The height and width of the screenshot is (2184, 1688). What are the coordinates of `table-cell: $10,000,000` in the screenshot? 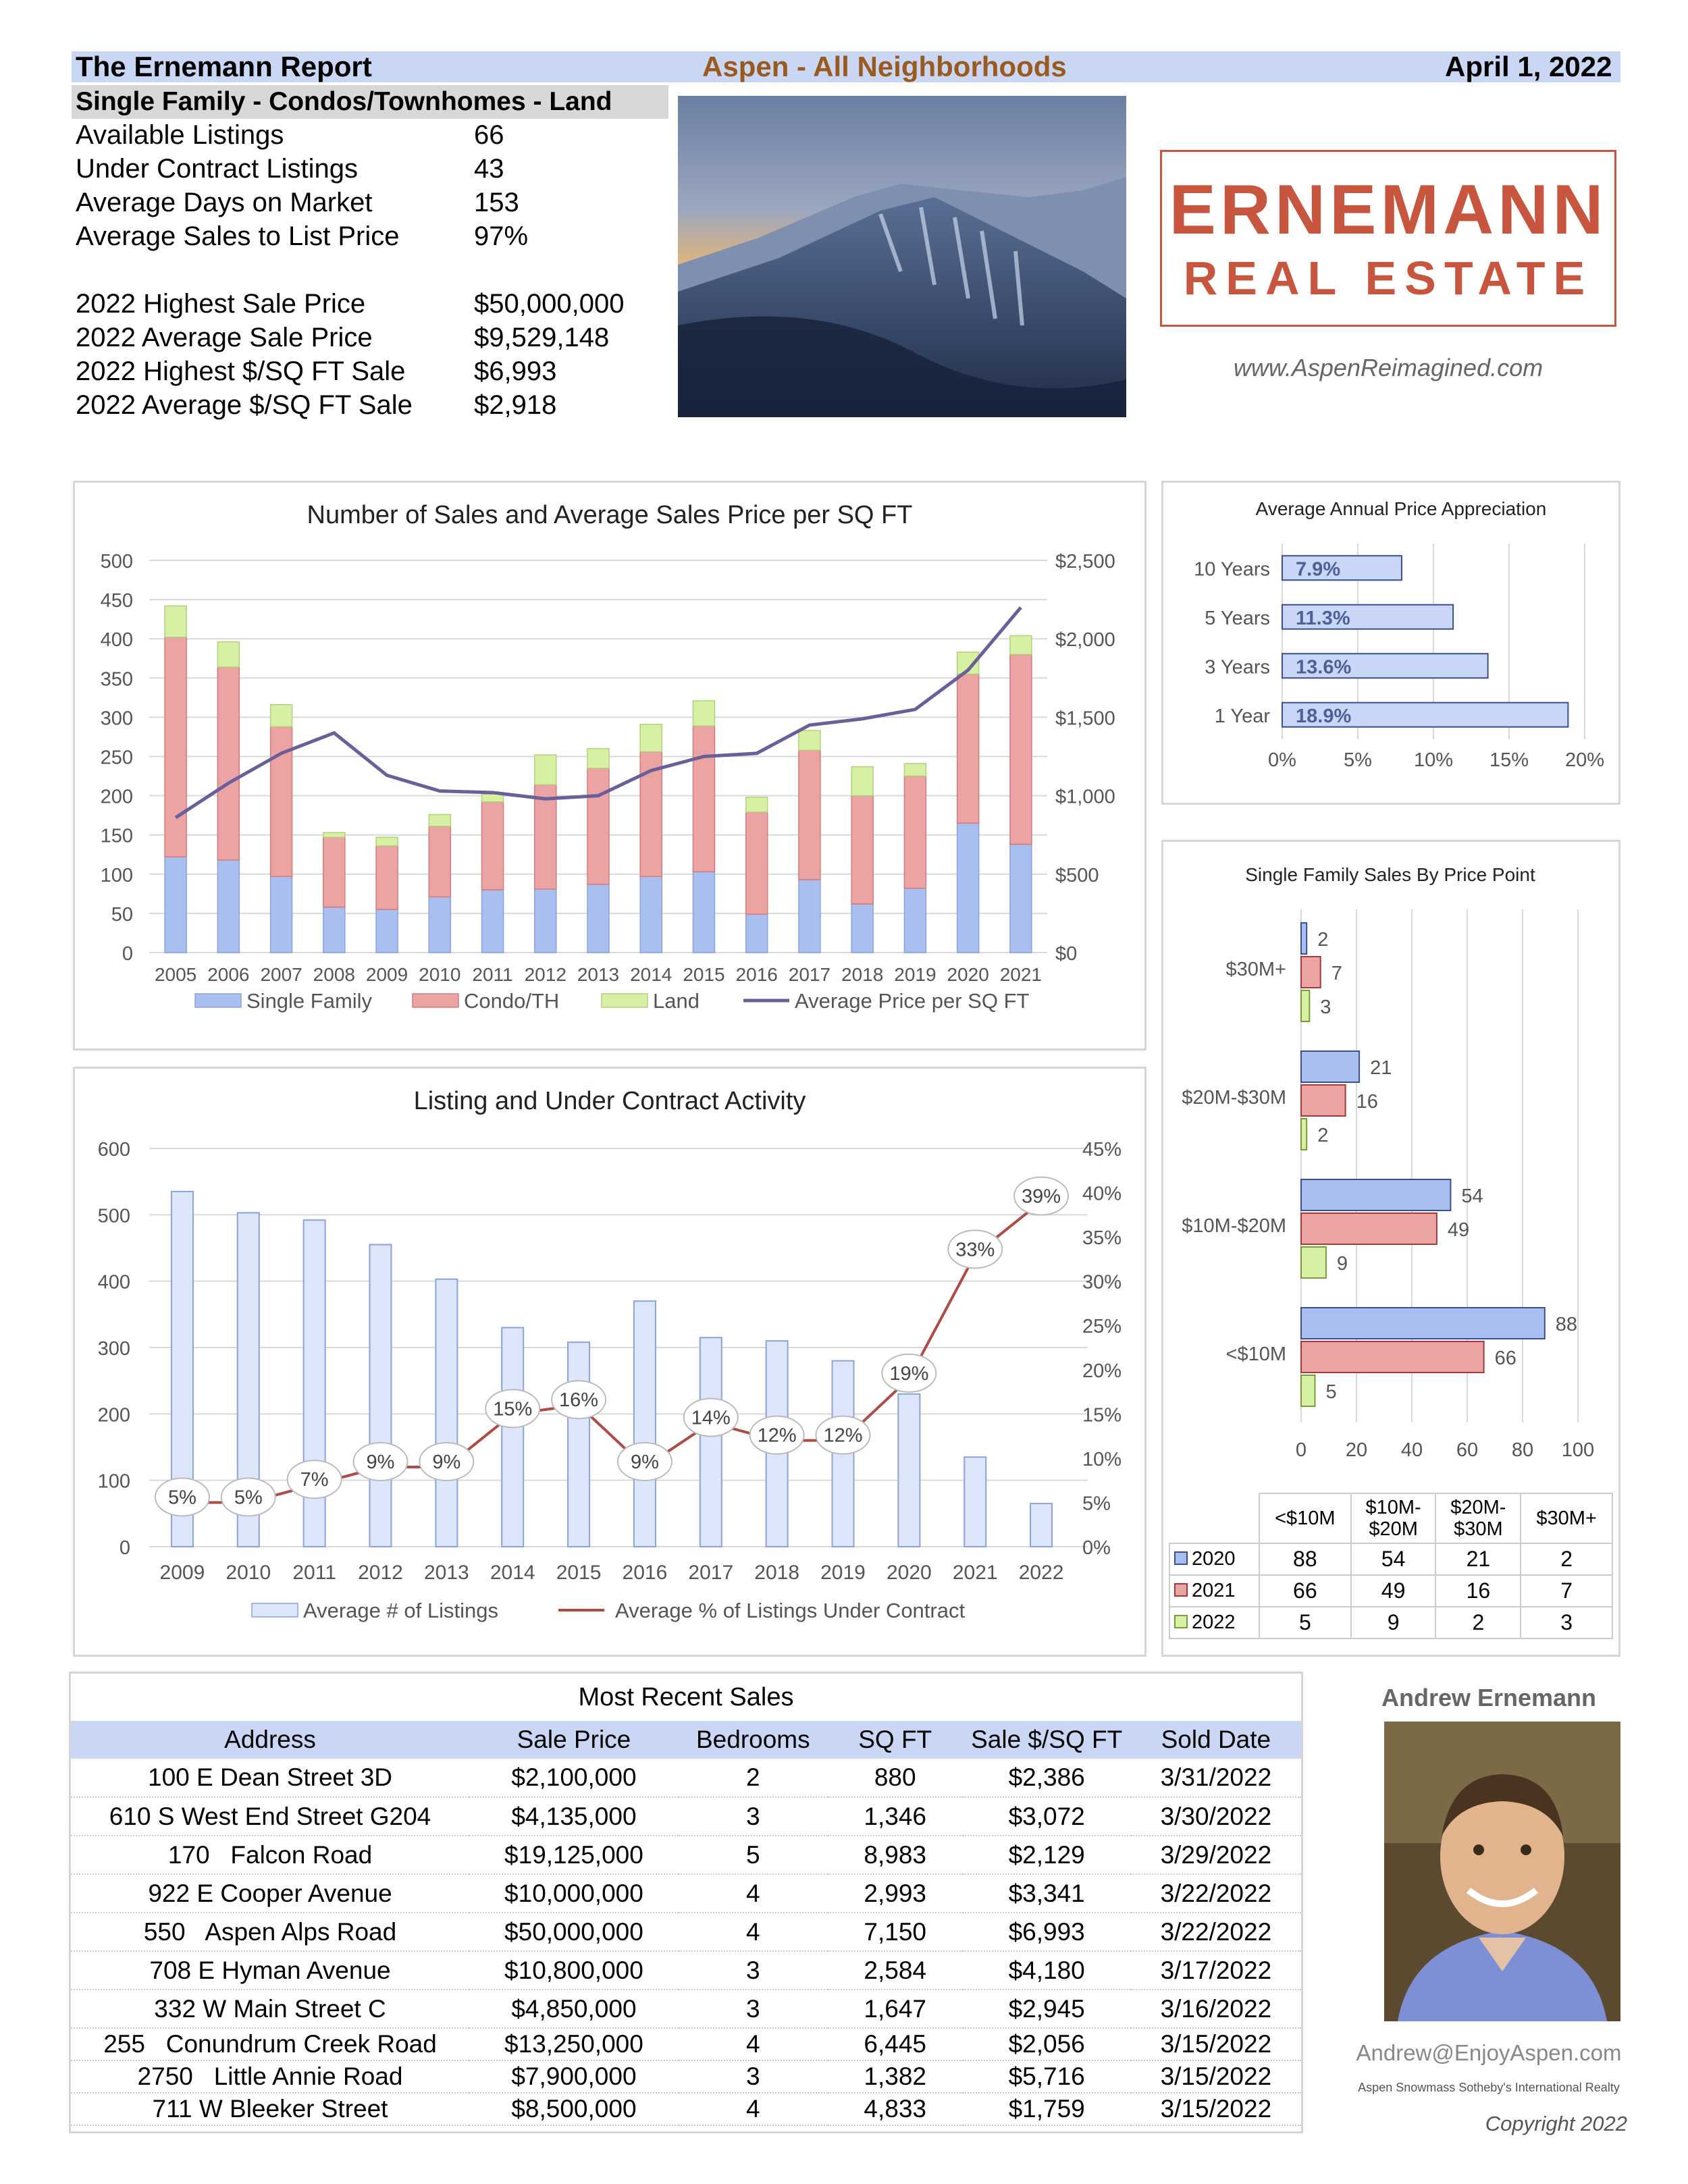 It's located at (574, 1893).